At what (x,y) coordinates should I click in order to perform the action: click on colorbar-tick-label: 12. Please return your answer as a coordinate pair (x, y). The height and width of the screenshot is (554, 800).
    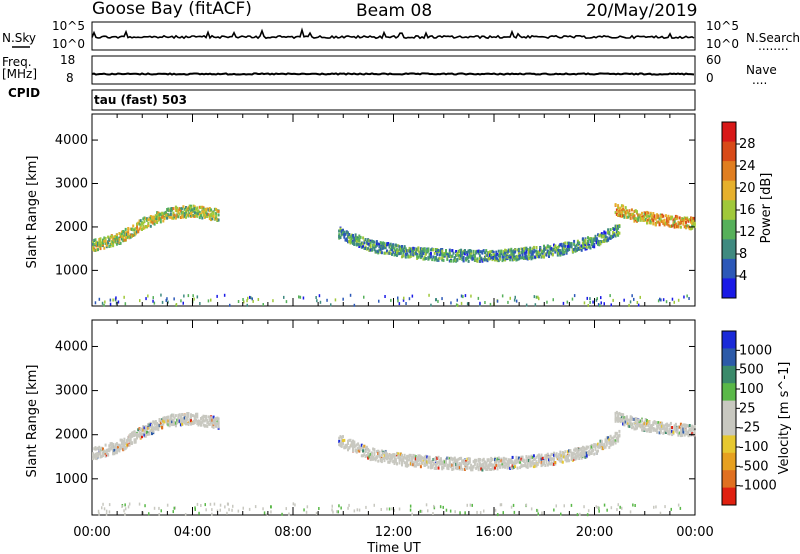
    Looking at the image, I should click on (747, 232).